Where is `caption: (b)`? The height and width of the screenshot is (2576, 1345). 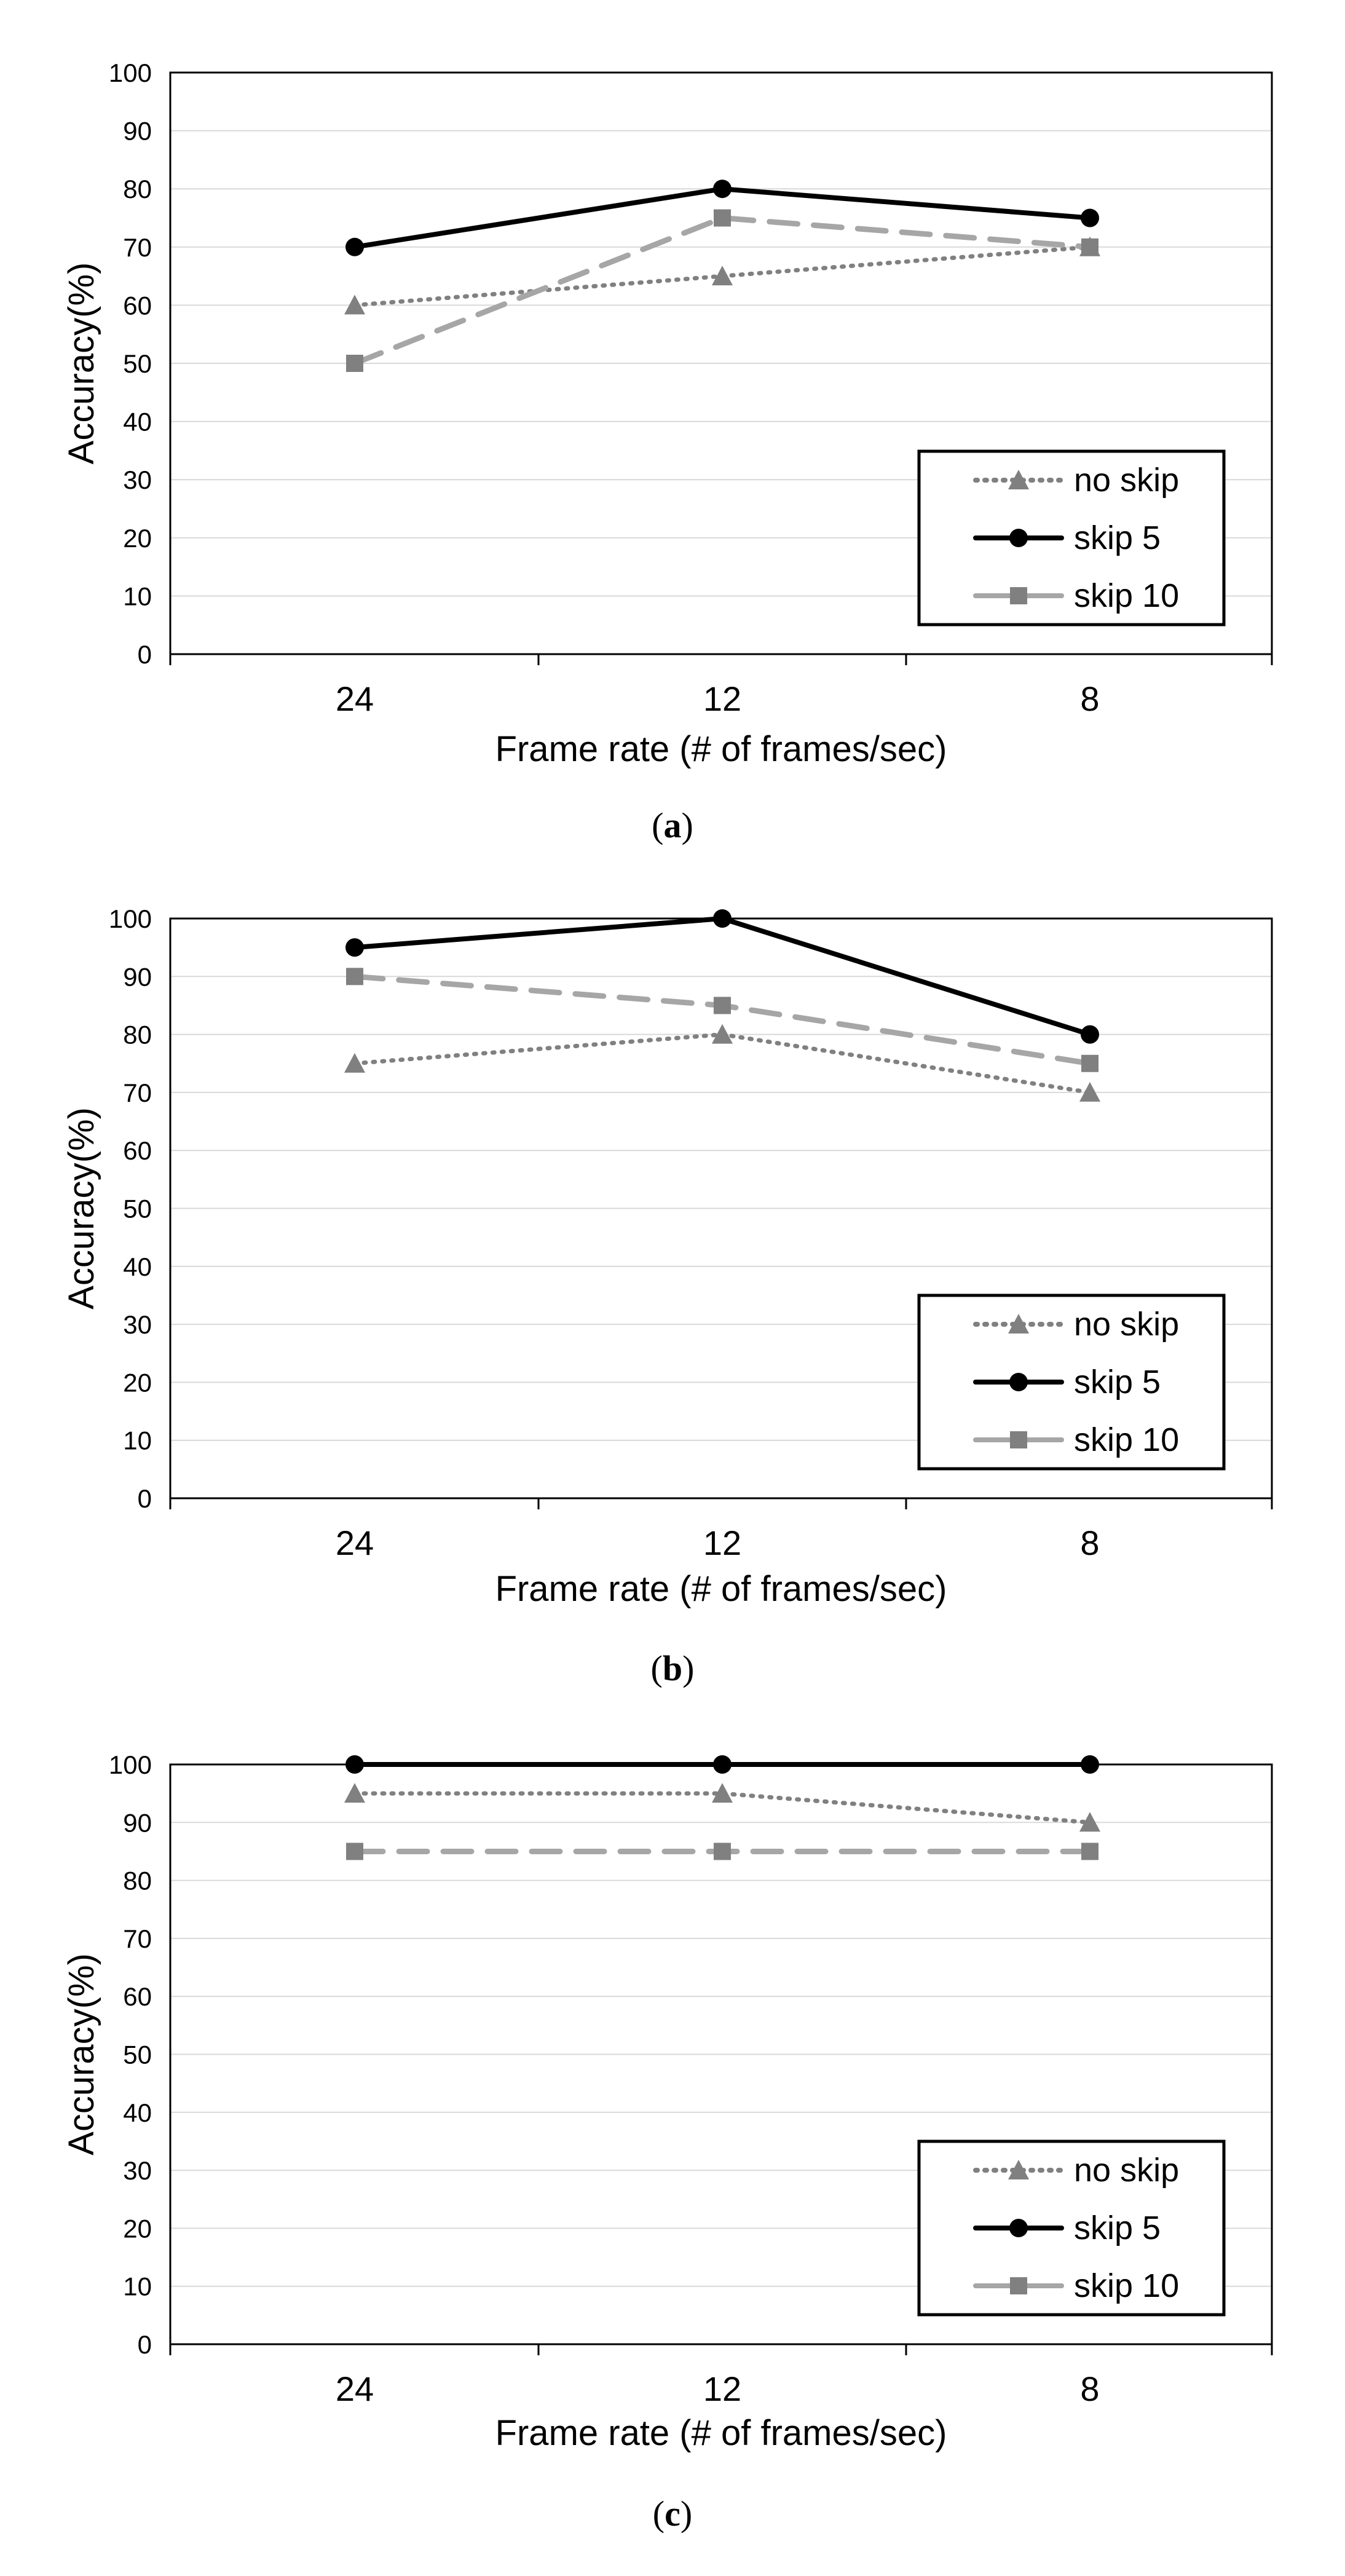 caption: (b) is located at coordinates (673, 1668).